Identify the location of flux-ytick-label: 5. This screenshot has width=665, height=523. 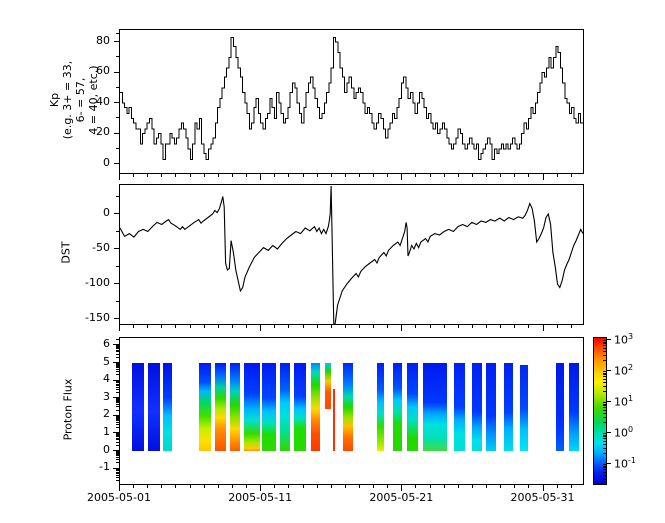
(106, 361).